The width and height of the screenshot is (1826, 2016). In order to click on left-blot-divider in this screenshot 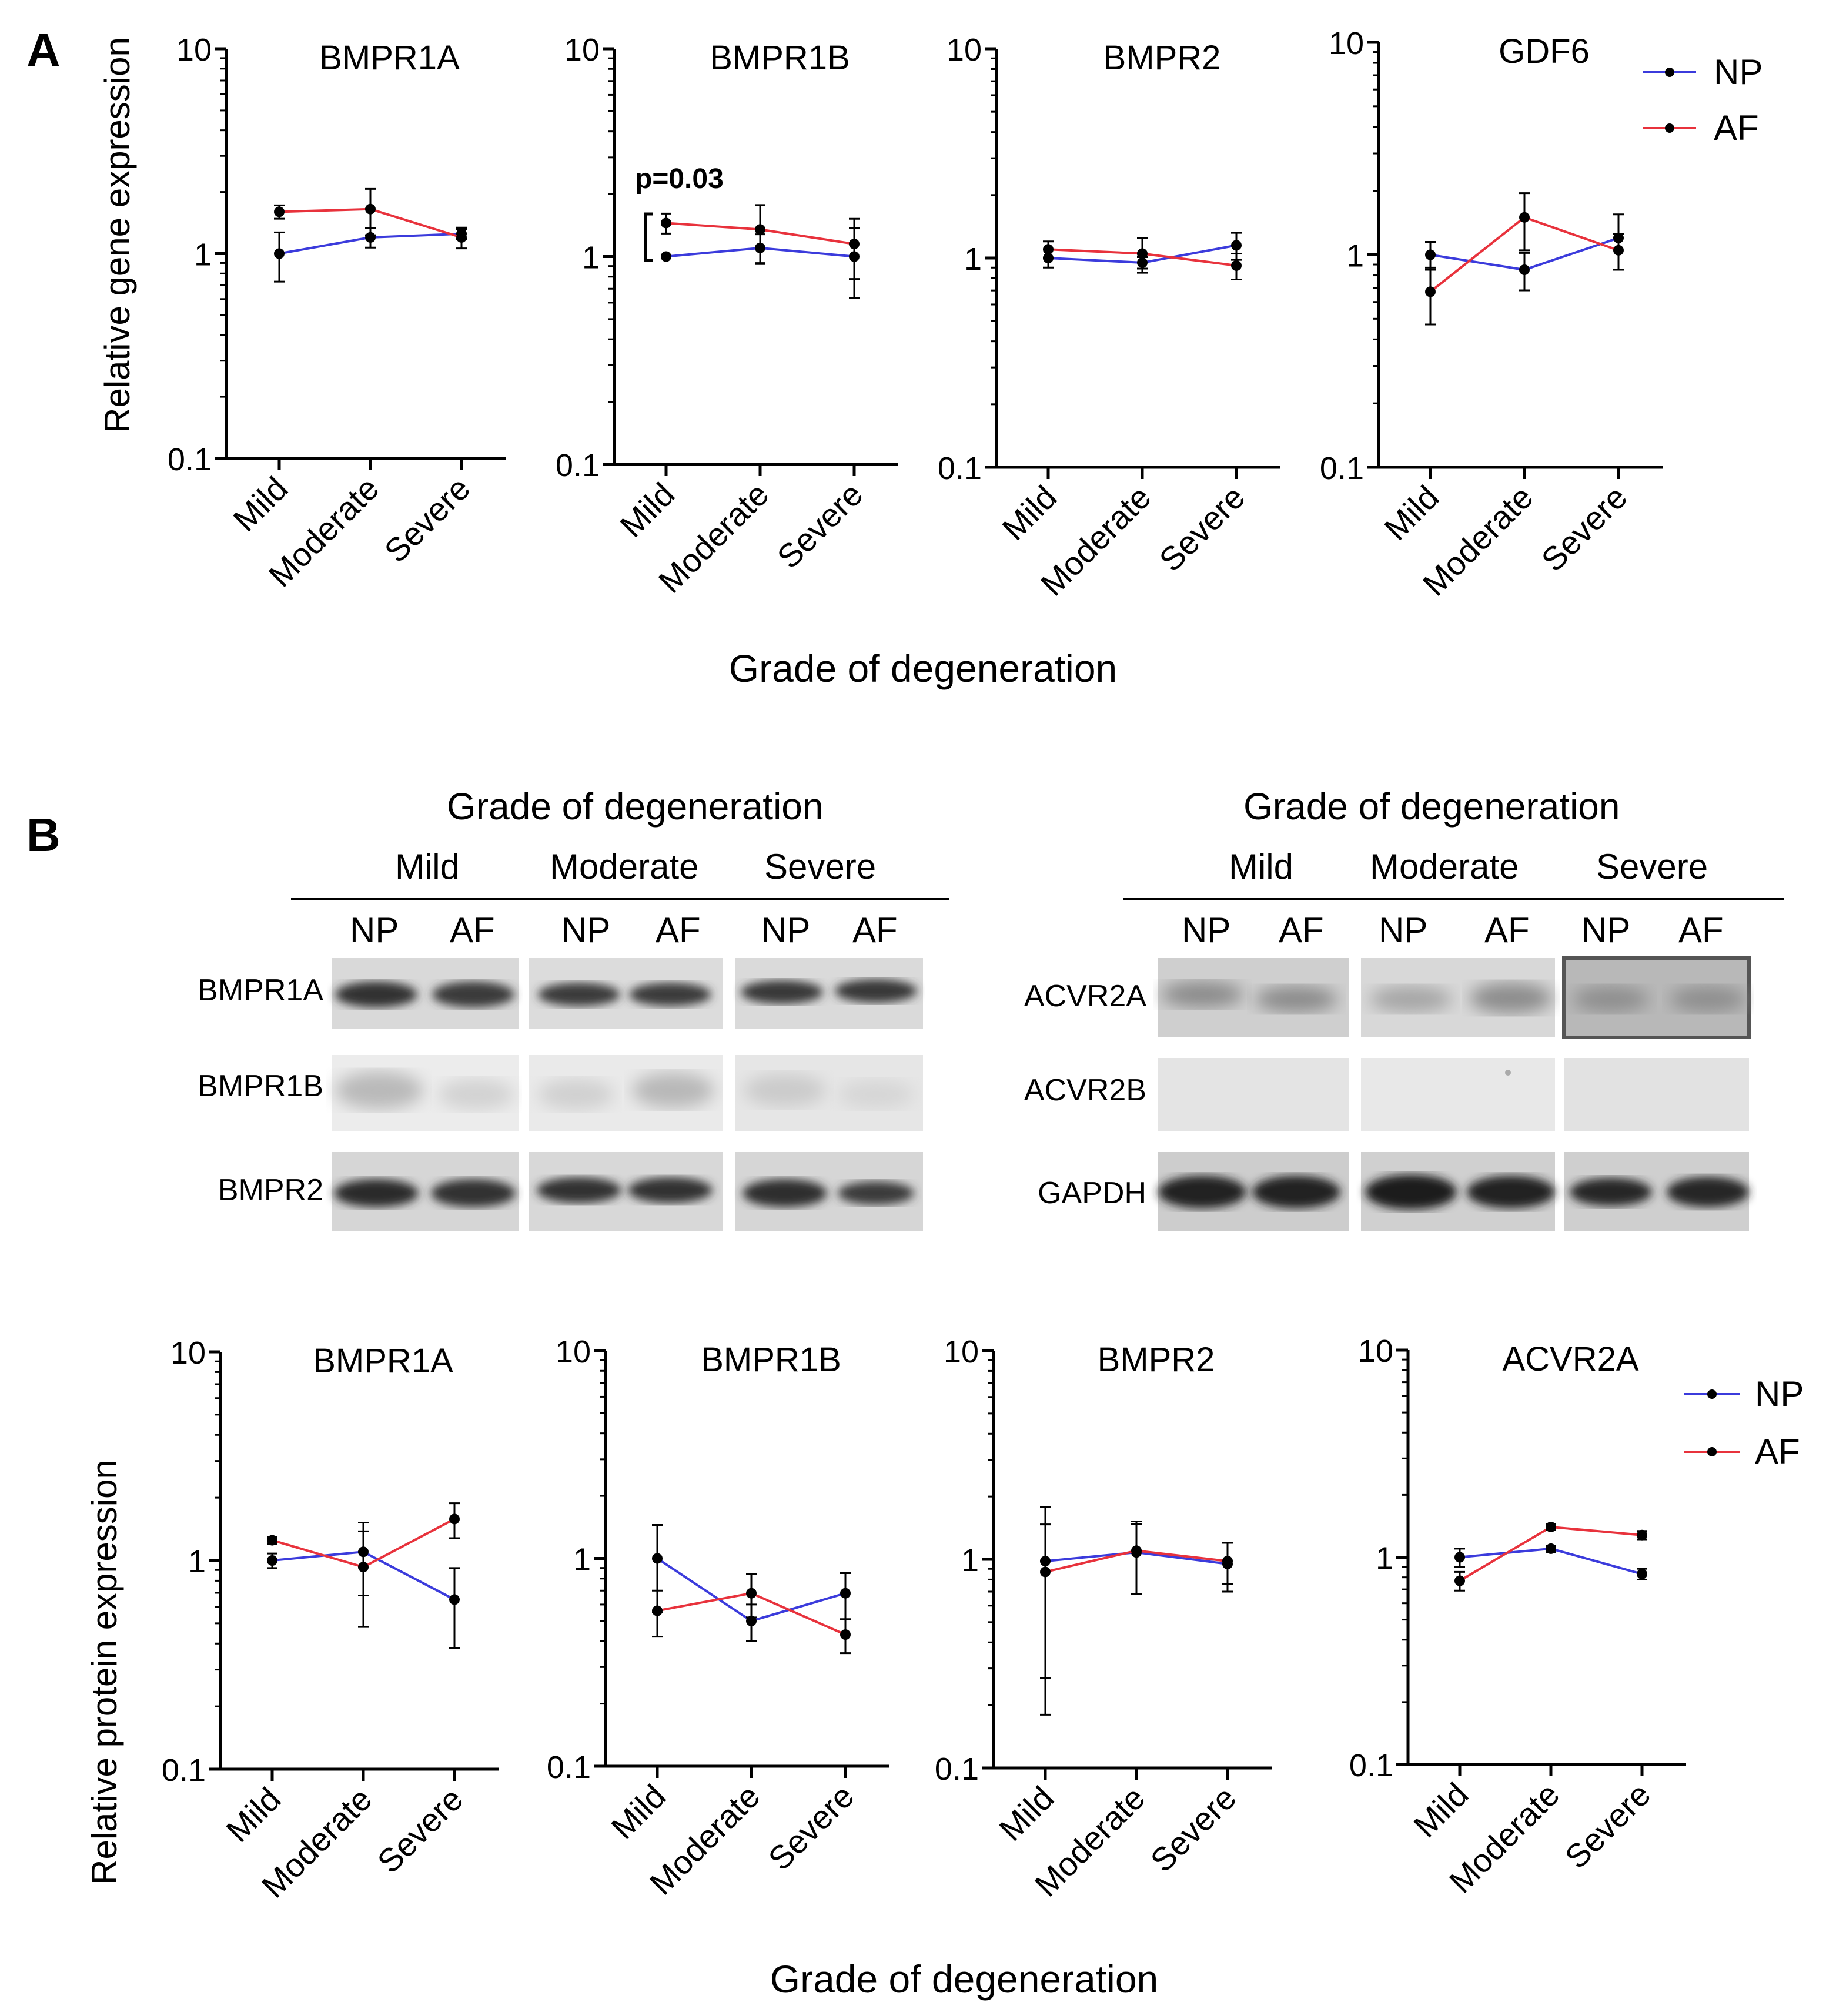, I will do `click(620, 899)`.